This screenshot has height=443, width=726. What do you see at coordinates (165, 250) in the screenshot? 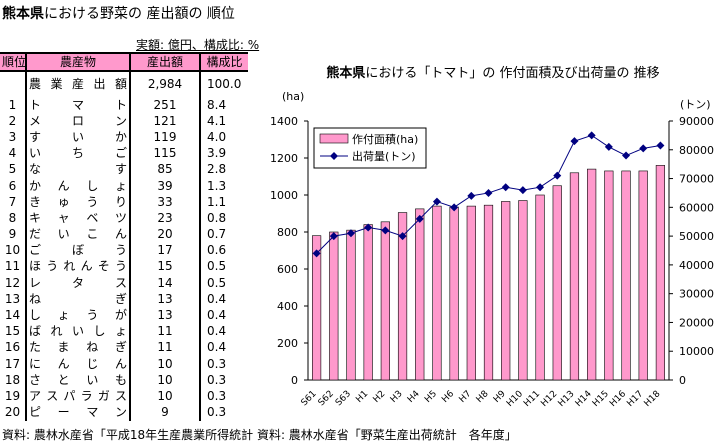
I see `value-cell: 17` at bounding box center [165, 250].